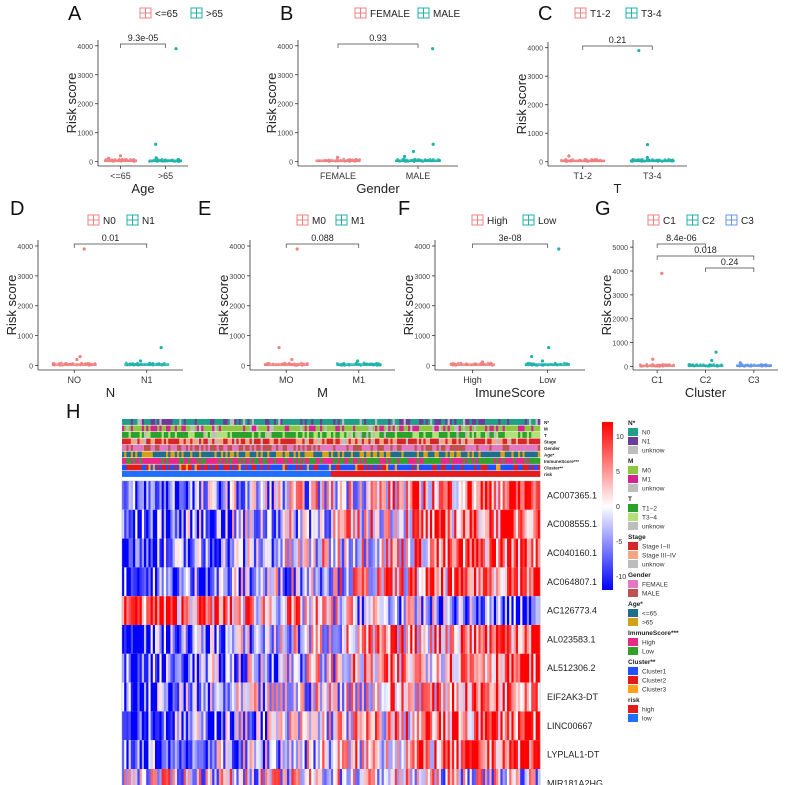 The width and height of the screenshot is (790, 785). I want to click on outlier-point, so click(482, 362).